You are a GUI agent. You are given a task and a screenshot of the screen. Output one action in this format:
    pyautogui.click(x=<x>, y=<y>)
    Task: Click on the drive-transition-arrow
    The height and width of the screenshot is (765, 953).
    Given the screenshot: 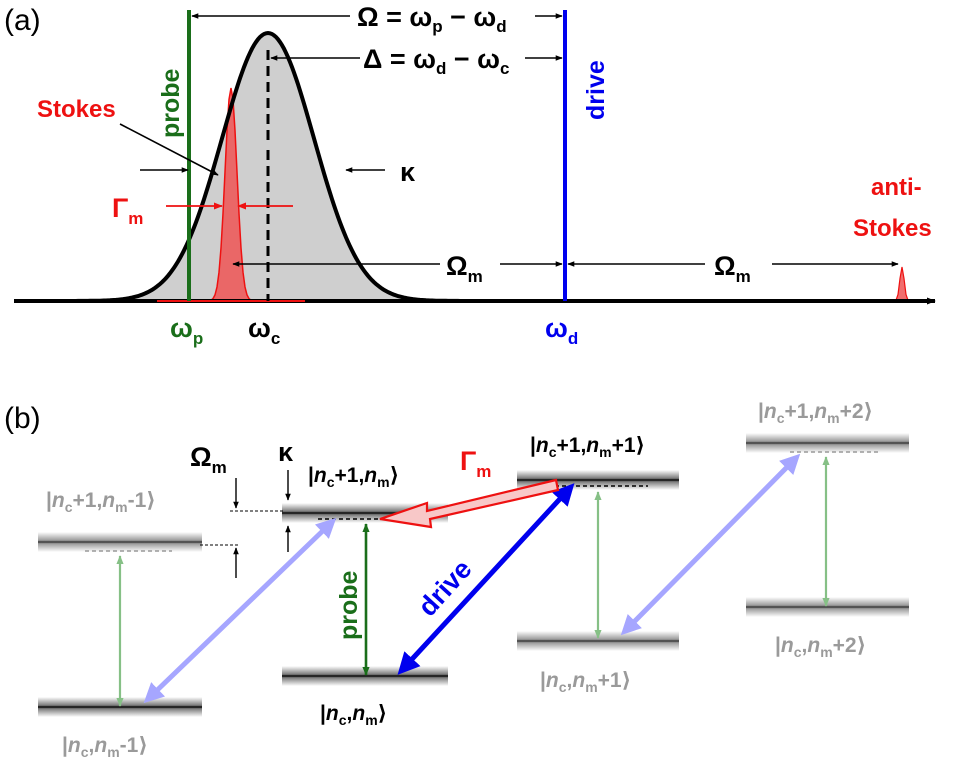 What is the action you would take?
    pyautogui.click(x=486, y=579)
    